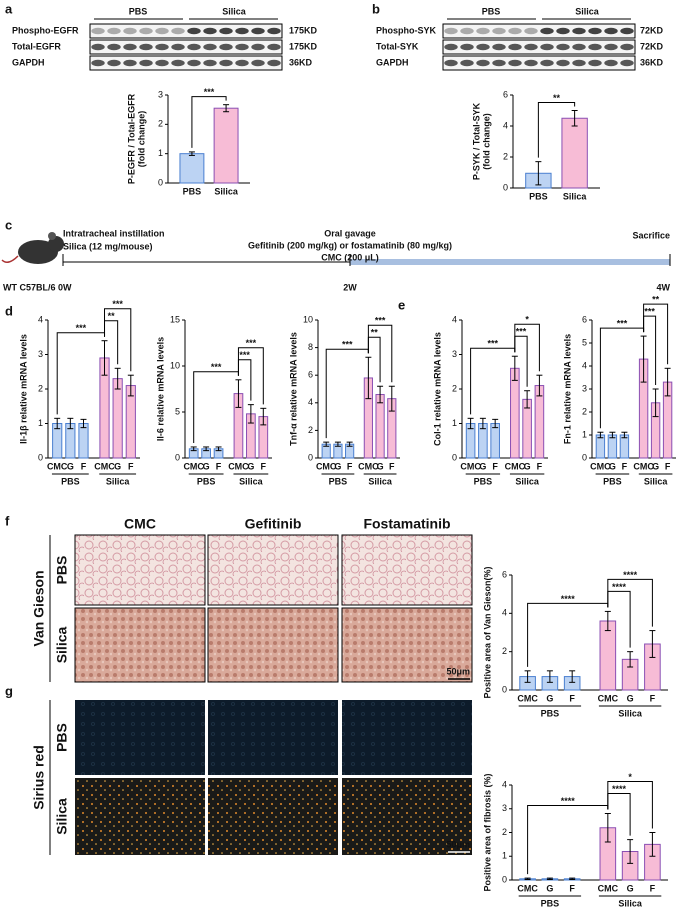  I want to click on y-tick-label: 4, so click(584, 365).